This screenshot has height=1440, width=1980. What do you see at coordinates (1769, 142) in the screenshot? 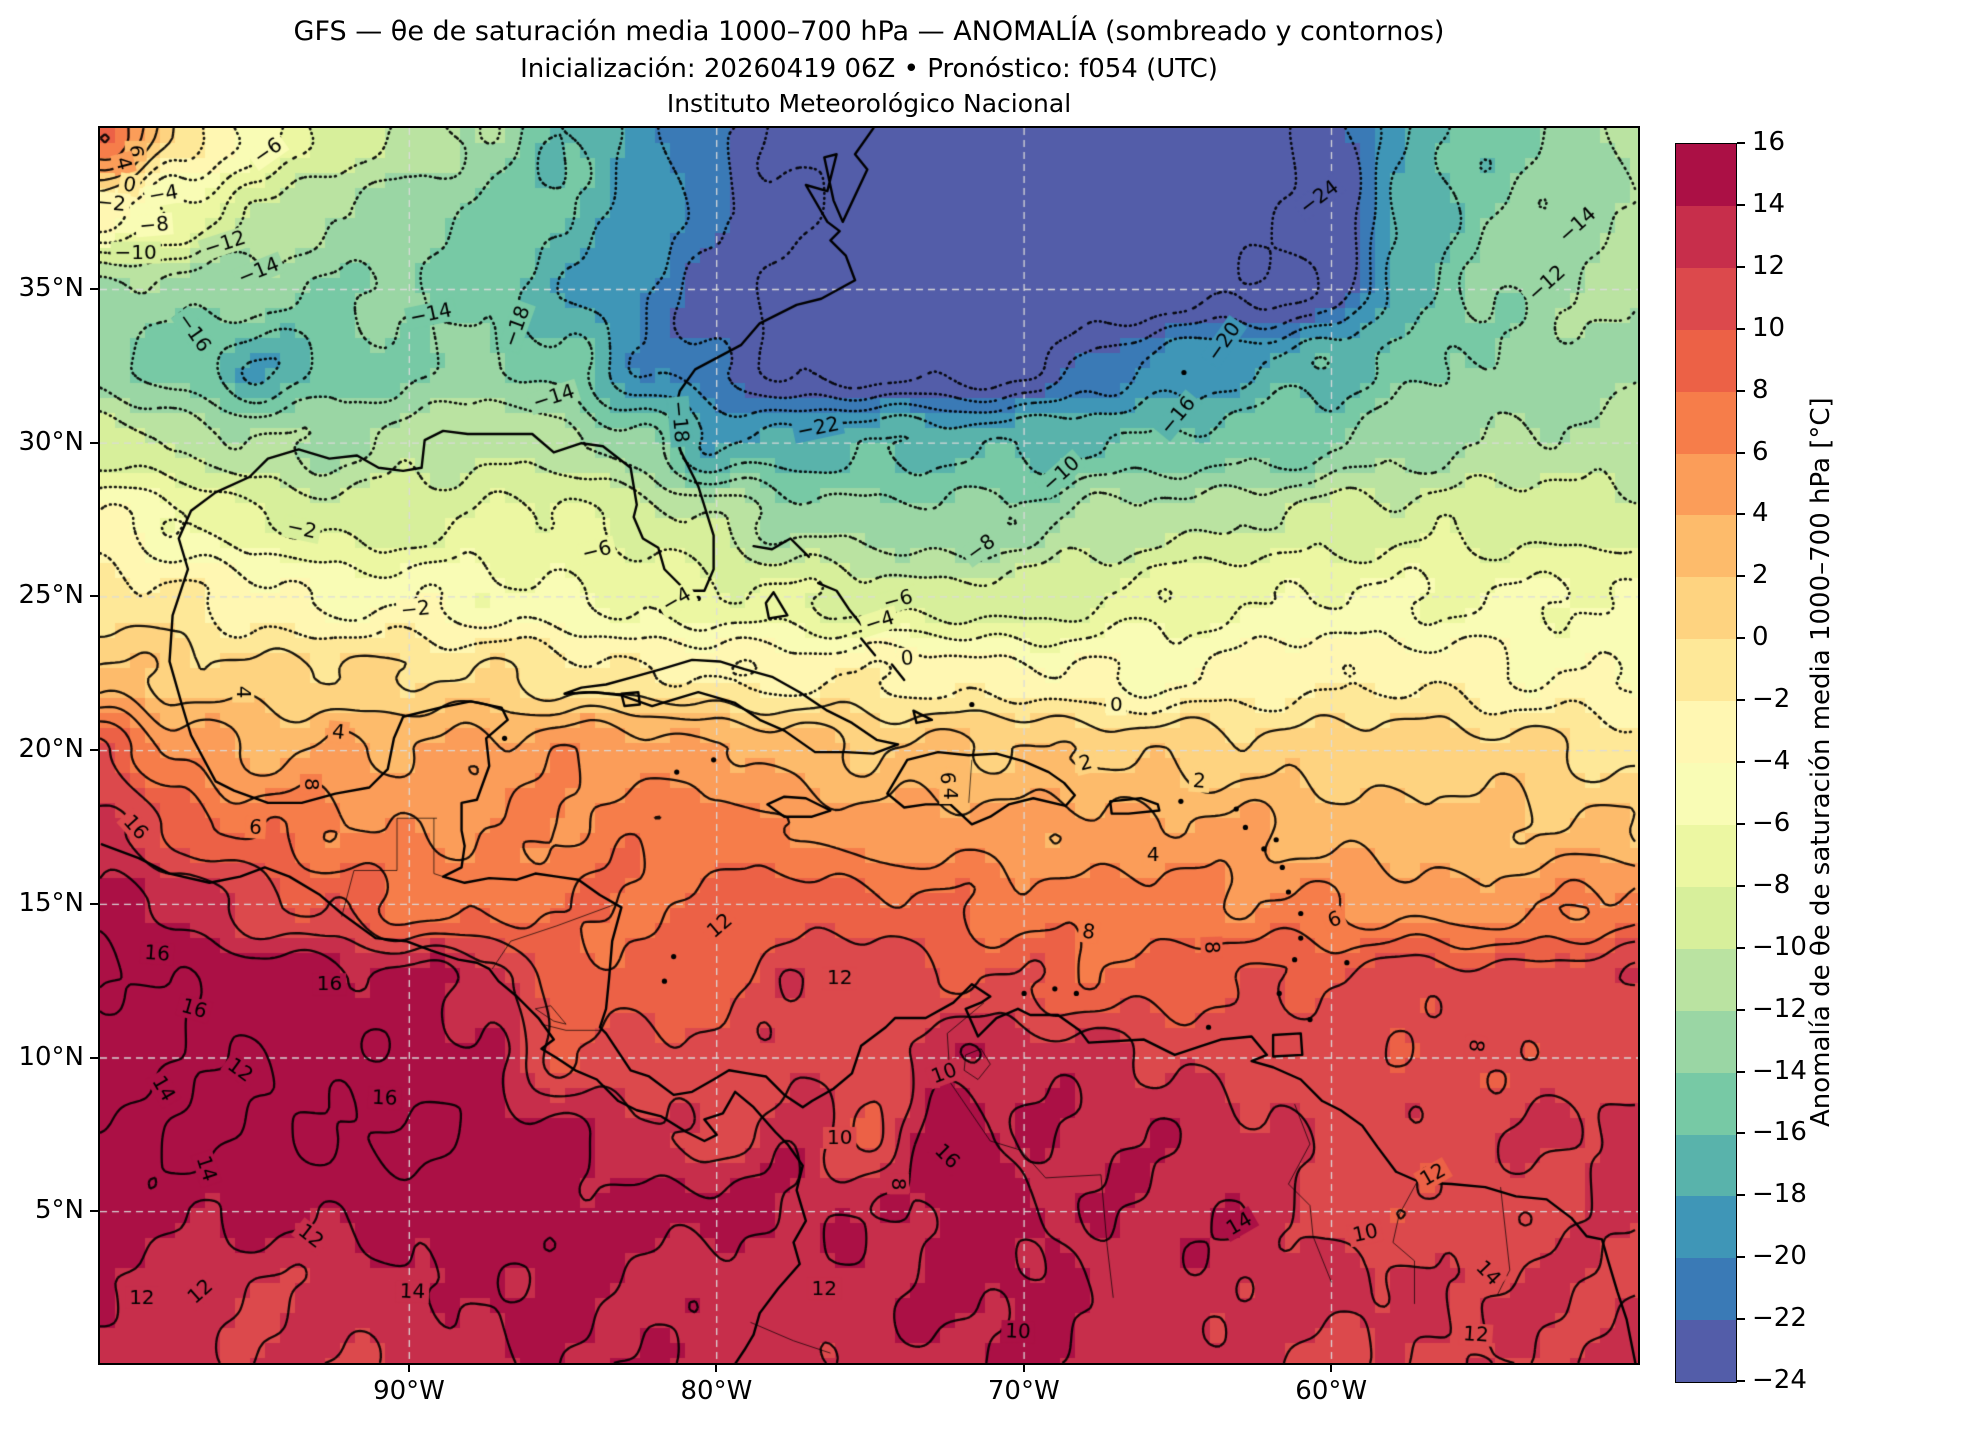
I see `colorbar-tick-label: 16` at bounding box center [1769, 142].